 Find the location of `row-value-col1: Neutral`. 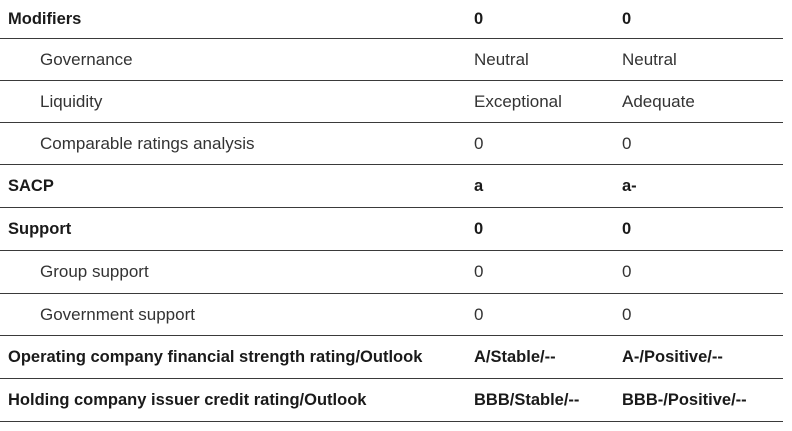

row-value-col1: Neutral is located at coordinates (501, 59).